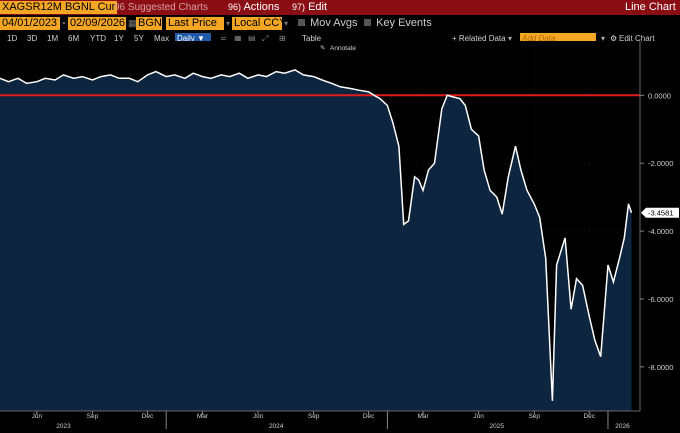  I want to click on actions-menu: 96) Actions, so click(254, 7).